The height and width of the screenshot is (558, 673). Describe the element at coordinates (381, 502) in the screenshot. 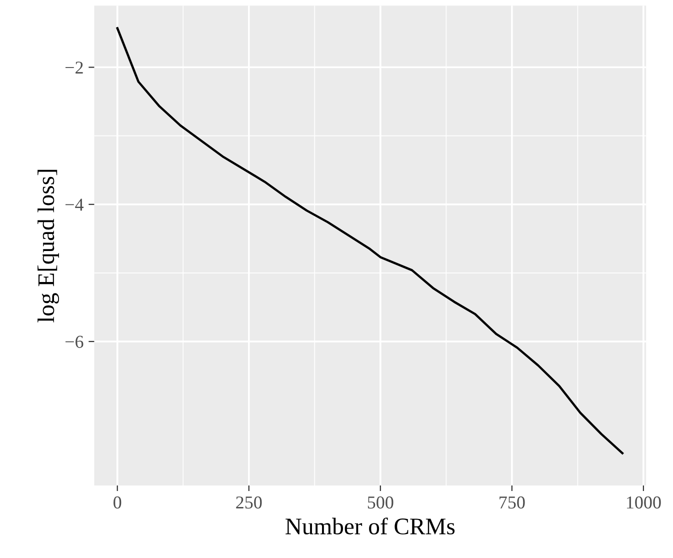

I see `x-tick-label: 500` at that location.